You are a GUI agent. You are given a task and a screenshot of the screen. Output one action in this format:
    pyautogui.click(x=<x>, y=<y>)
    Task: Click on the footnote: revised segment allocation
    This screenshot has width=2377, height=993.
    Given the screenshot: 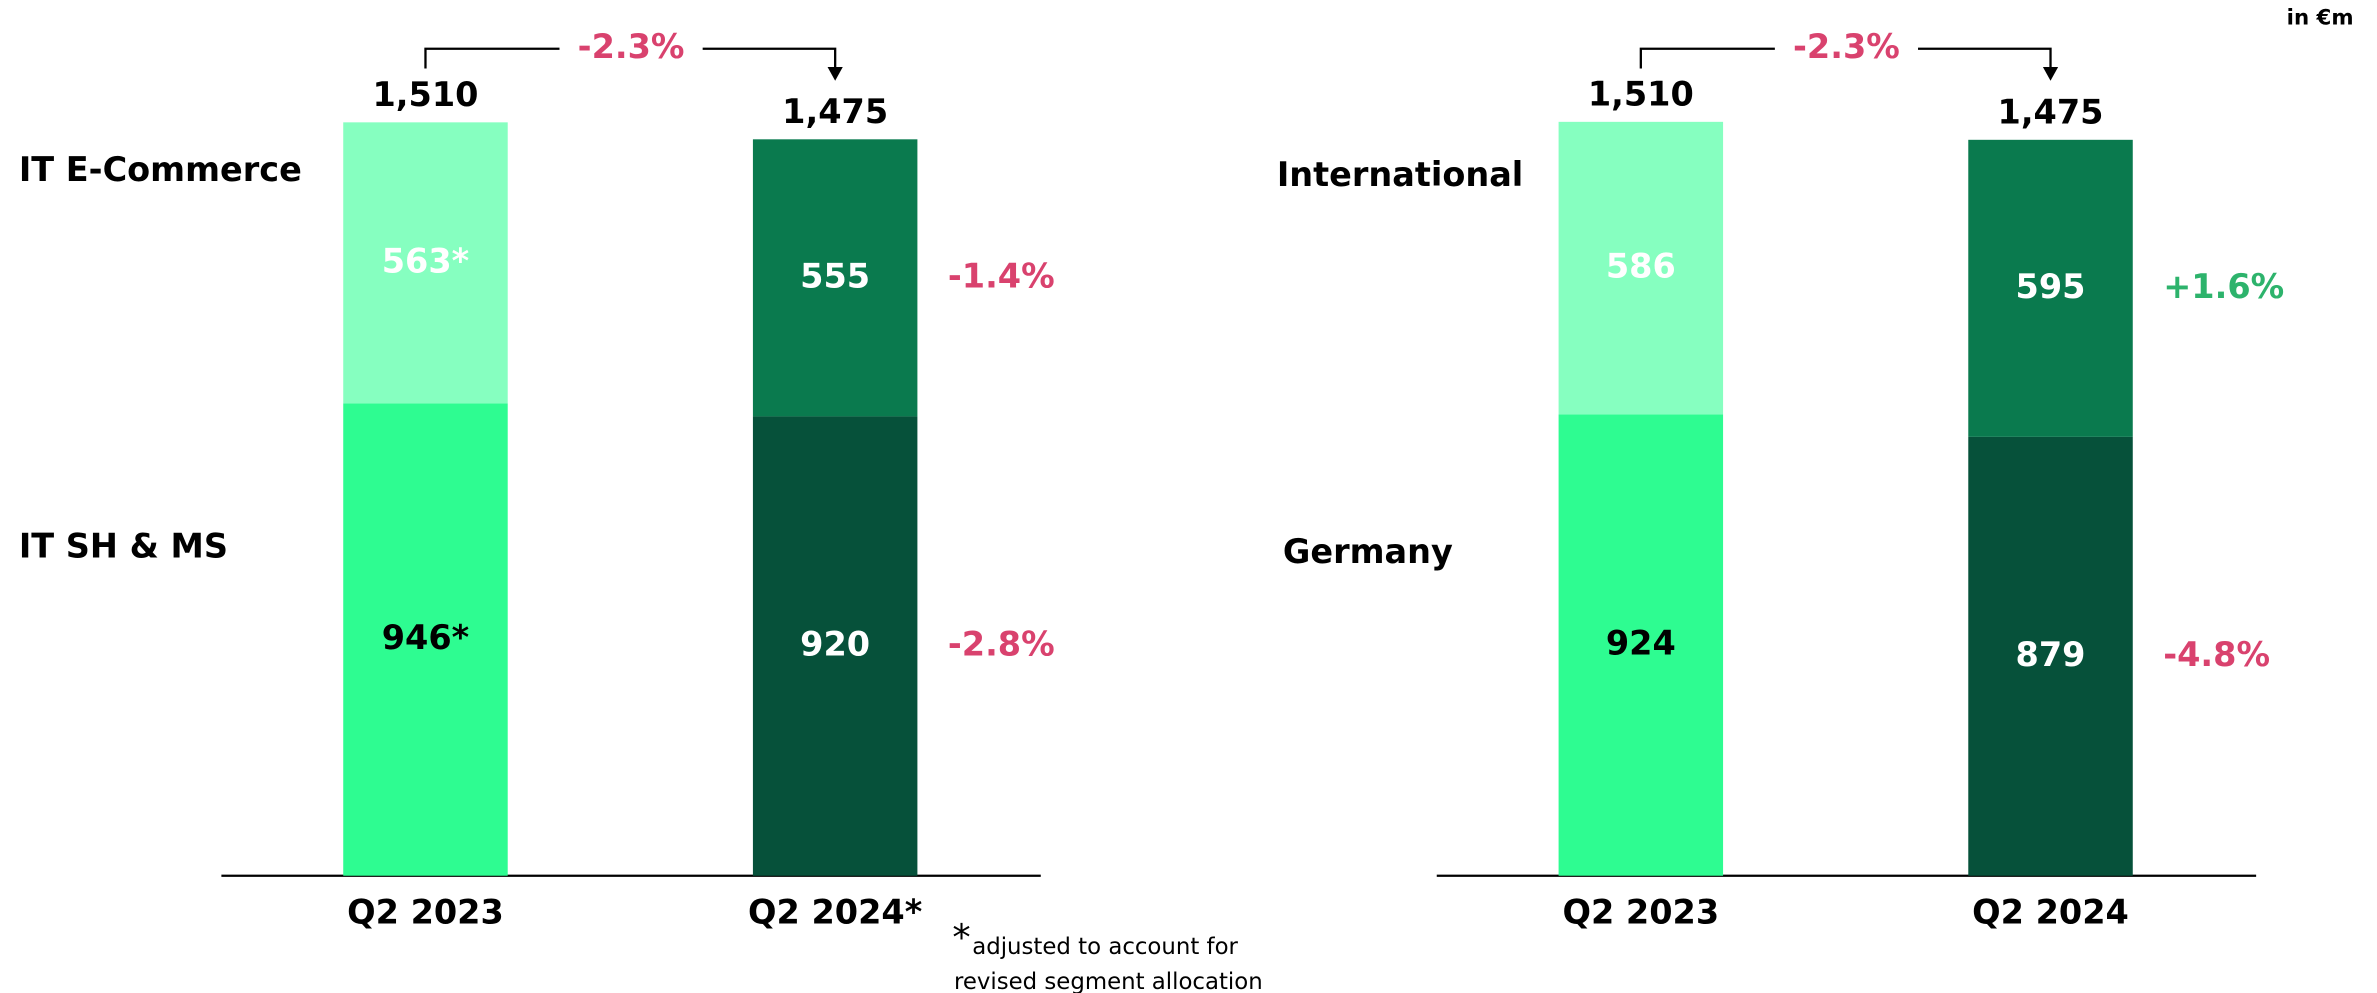 What is the action you would take?
    pyautogui.click(x=1108, y=981)
    